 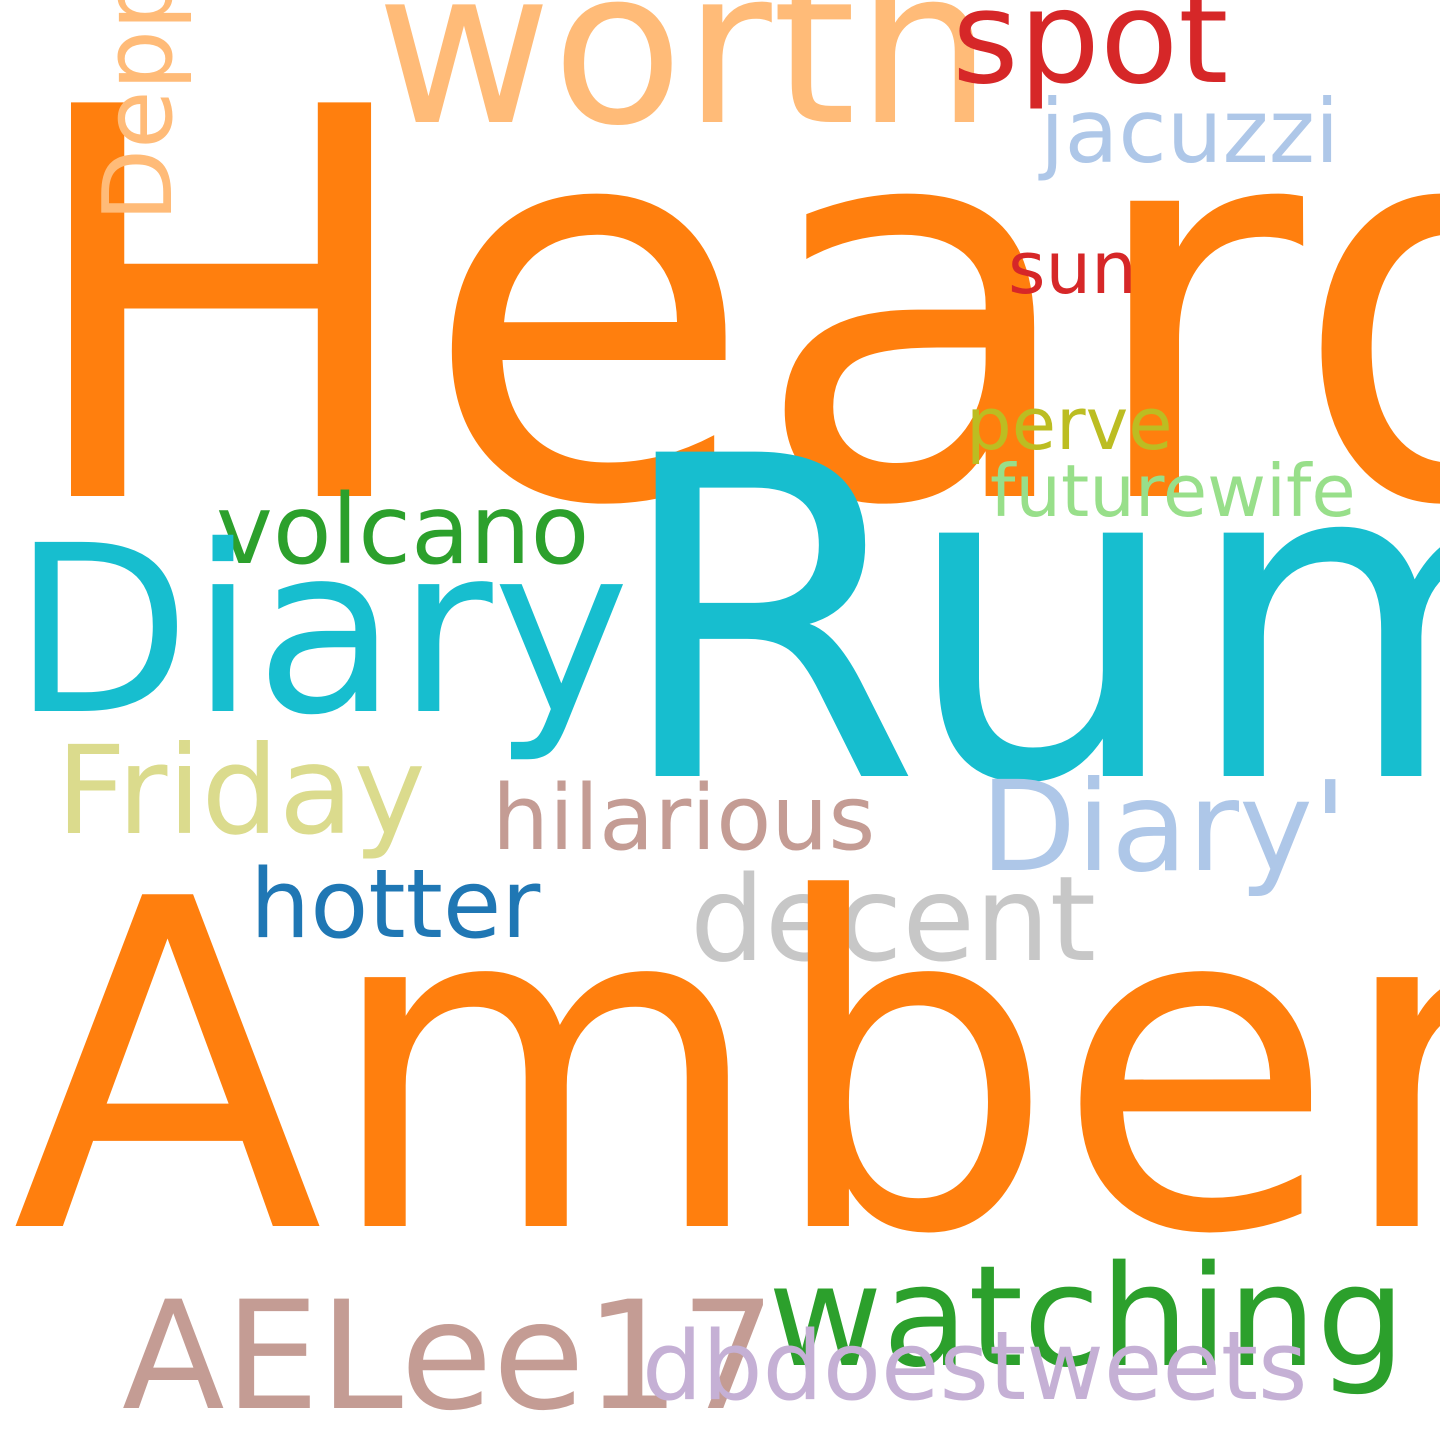 I want to click on word-diary: Diary, so click(x=321, y=631).